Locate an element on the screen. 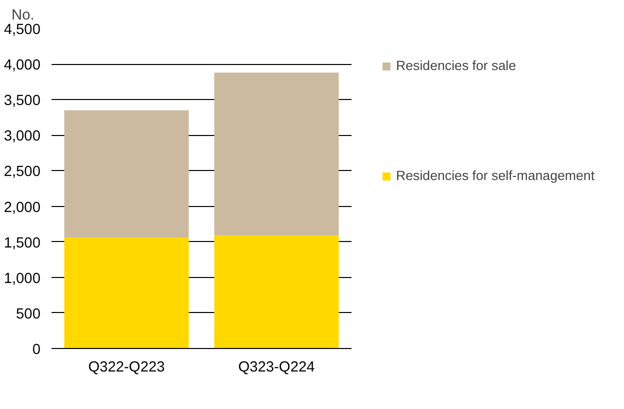  y-tick-label: 2,000 is located at coordinates (22, 208).